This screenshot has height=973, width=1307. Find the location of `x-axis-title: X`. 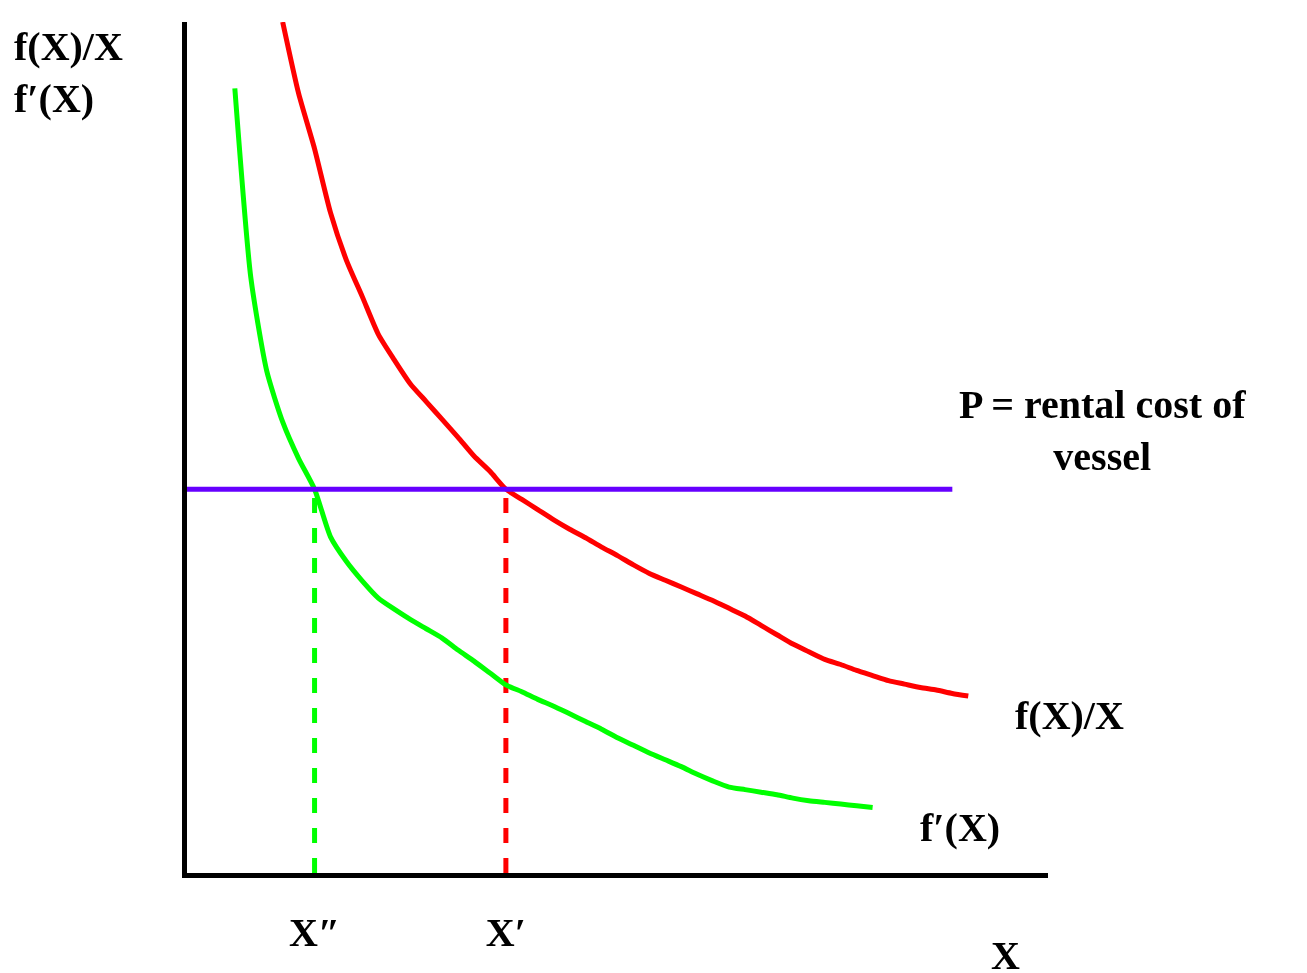

x-axis-title: X is located at coordinates (1005, 953).